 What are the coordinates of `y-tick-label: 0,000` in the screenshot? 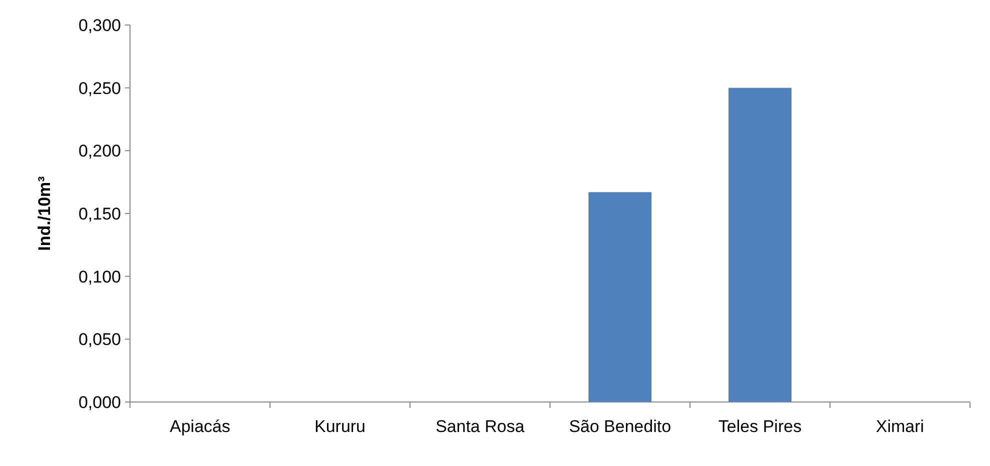 It's located at (99, 402).